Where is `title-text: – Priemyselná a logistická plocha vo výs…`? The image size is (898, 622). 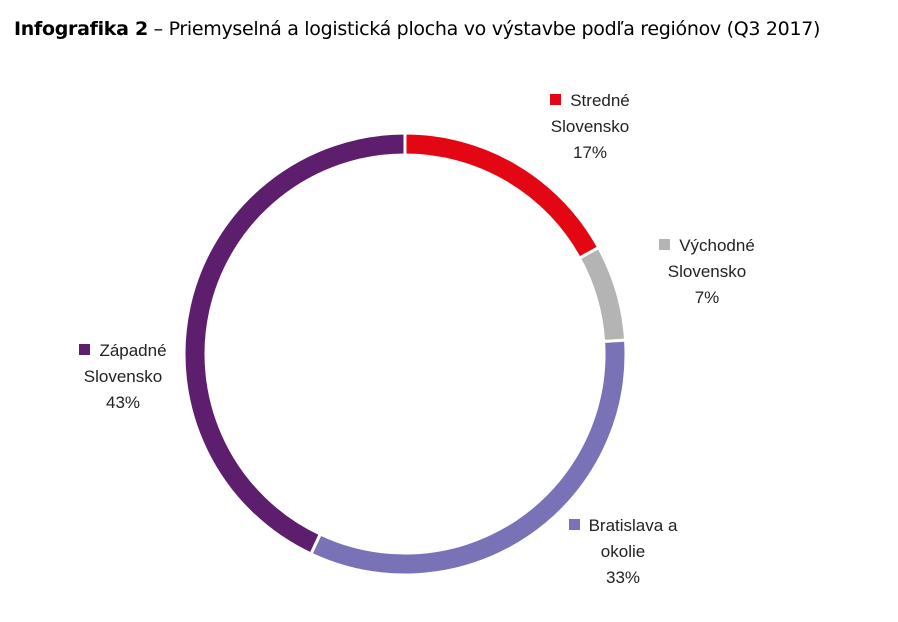 title-text: – Priemyselná a logistická plocha vo výs… is located at coordinates (487, 29).